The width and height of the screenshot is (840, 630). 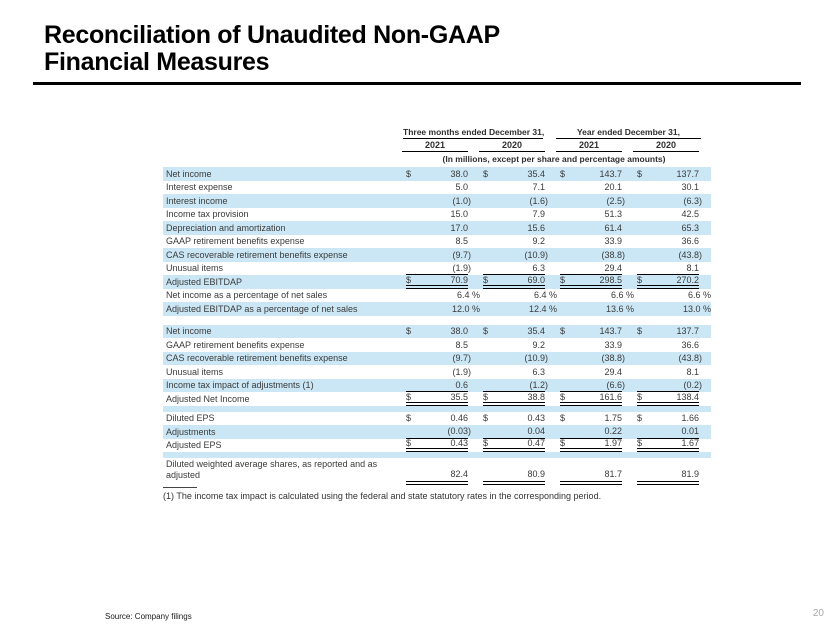 What do you see at coordinates (536, 474) in the screenshot?
I see `cell-value: 80.9` at bounding box center [536, 474].